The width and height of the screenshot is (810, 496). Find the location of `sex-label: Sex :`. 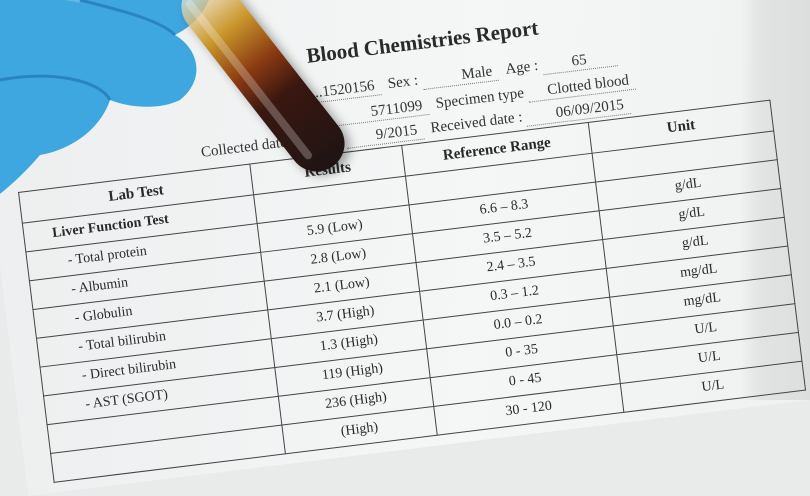

sex-label: Sex : is located at coordinates (403, 82).